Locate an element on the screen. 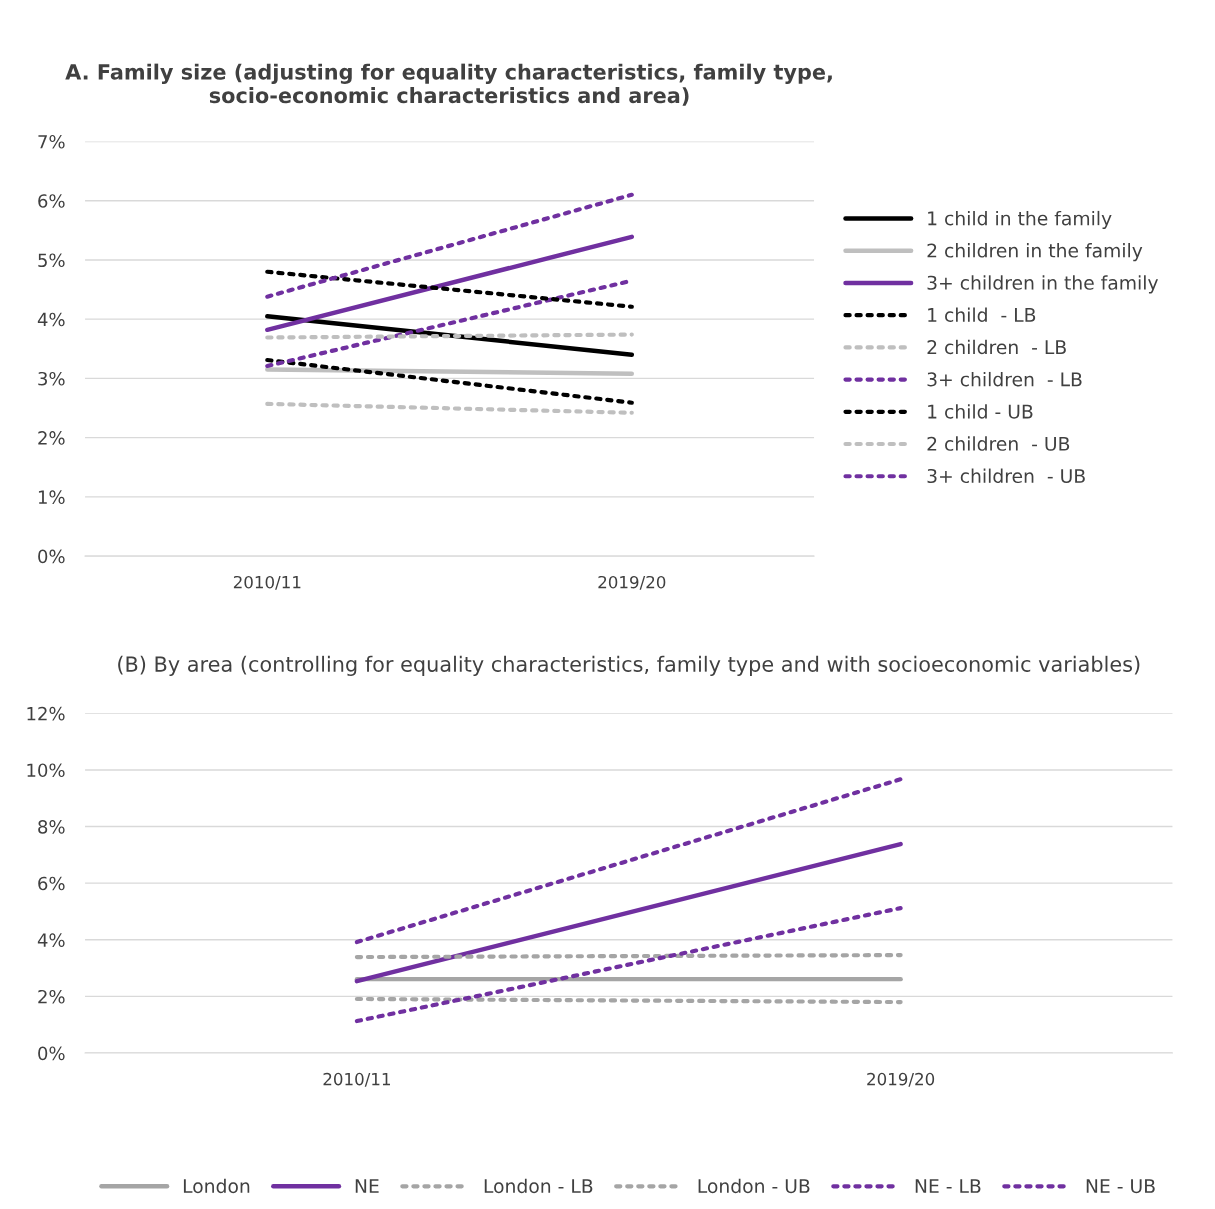 Image resolution: width=1215 pixels, height=1209 pixels. y-tick-label: 12% is located at coordinates (46, 713).